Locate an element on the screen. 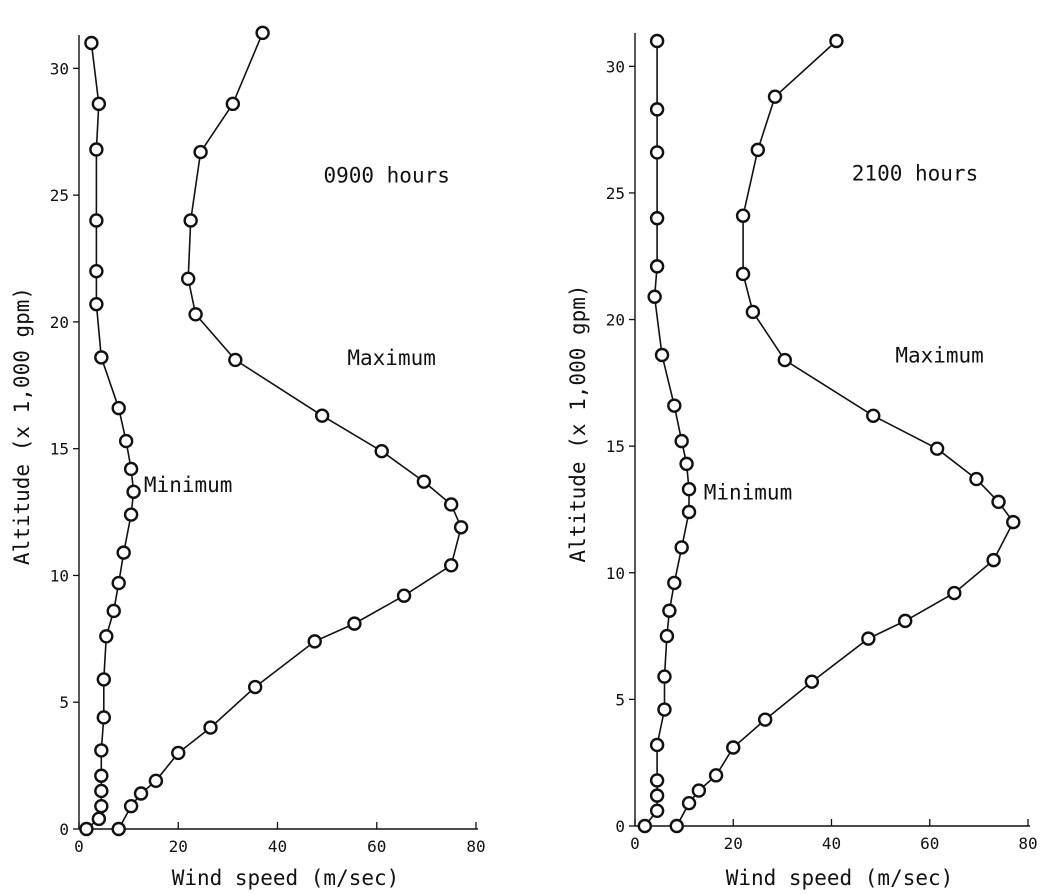  panel-1-y-tick-label: 15 is located at coordinates (59, 449).